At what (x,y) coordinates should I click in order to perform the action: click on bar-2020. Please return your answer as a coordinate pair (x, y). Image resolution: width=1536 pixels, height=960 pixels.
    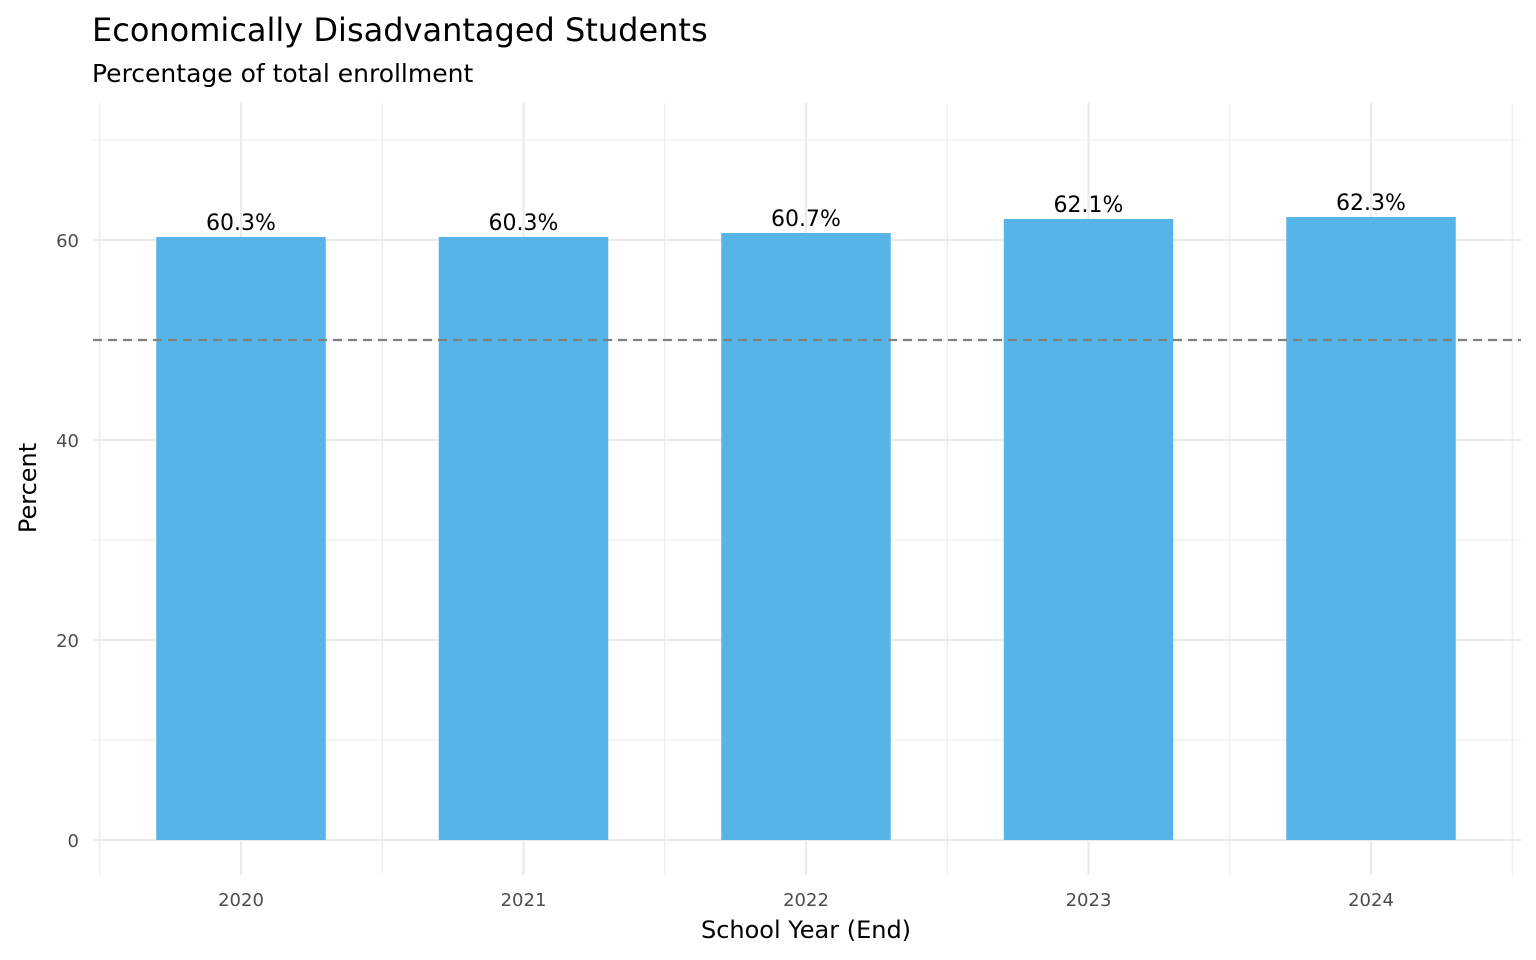
    Looking at the image, I should click on (241, 538).